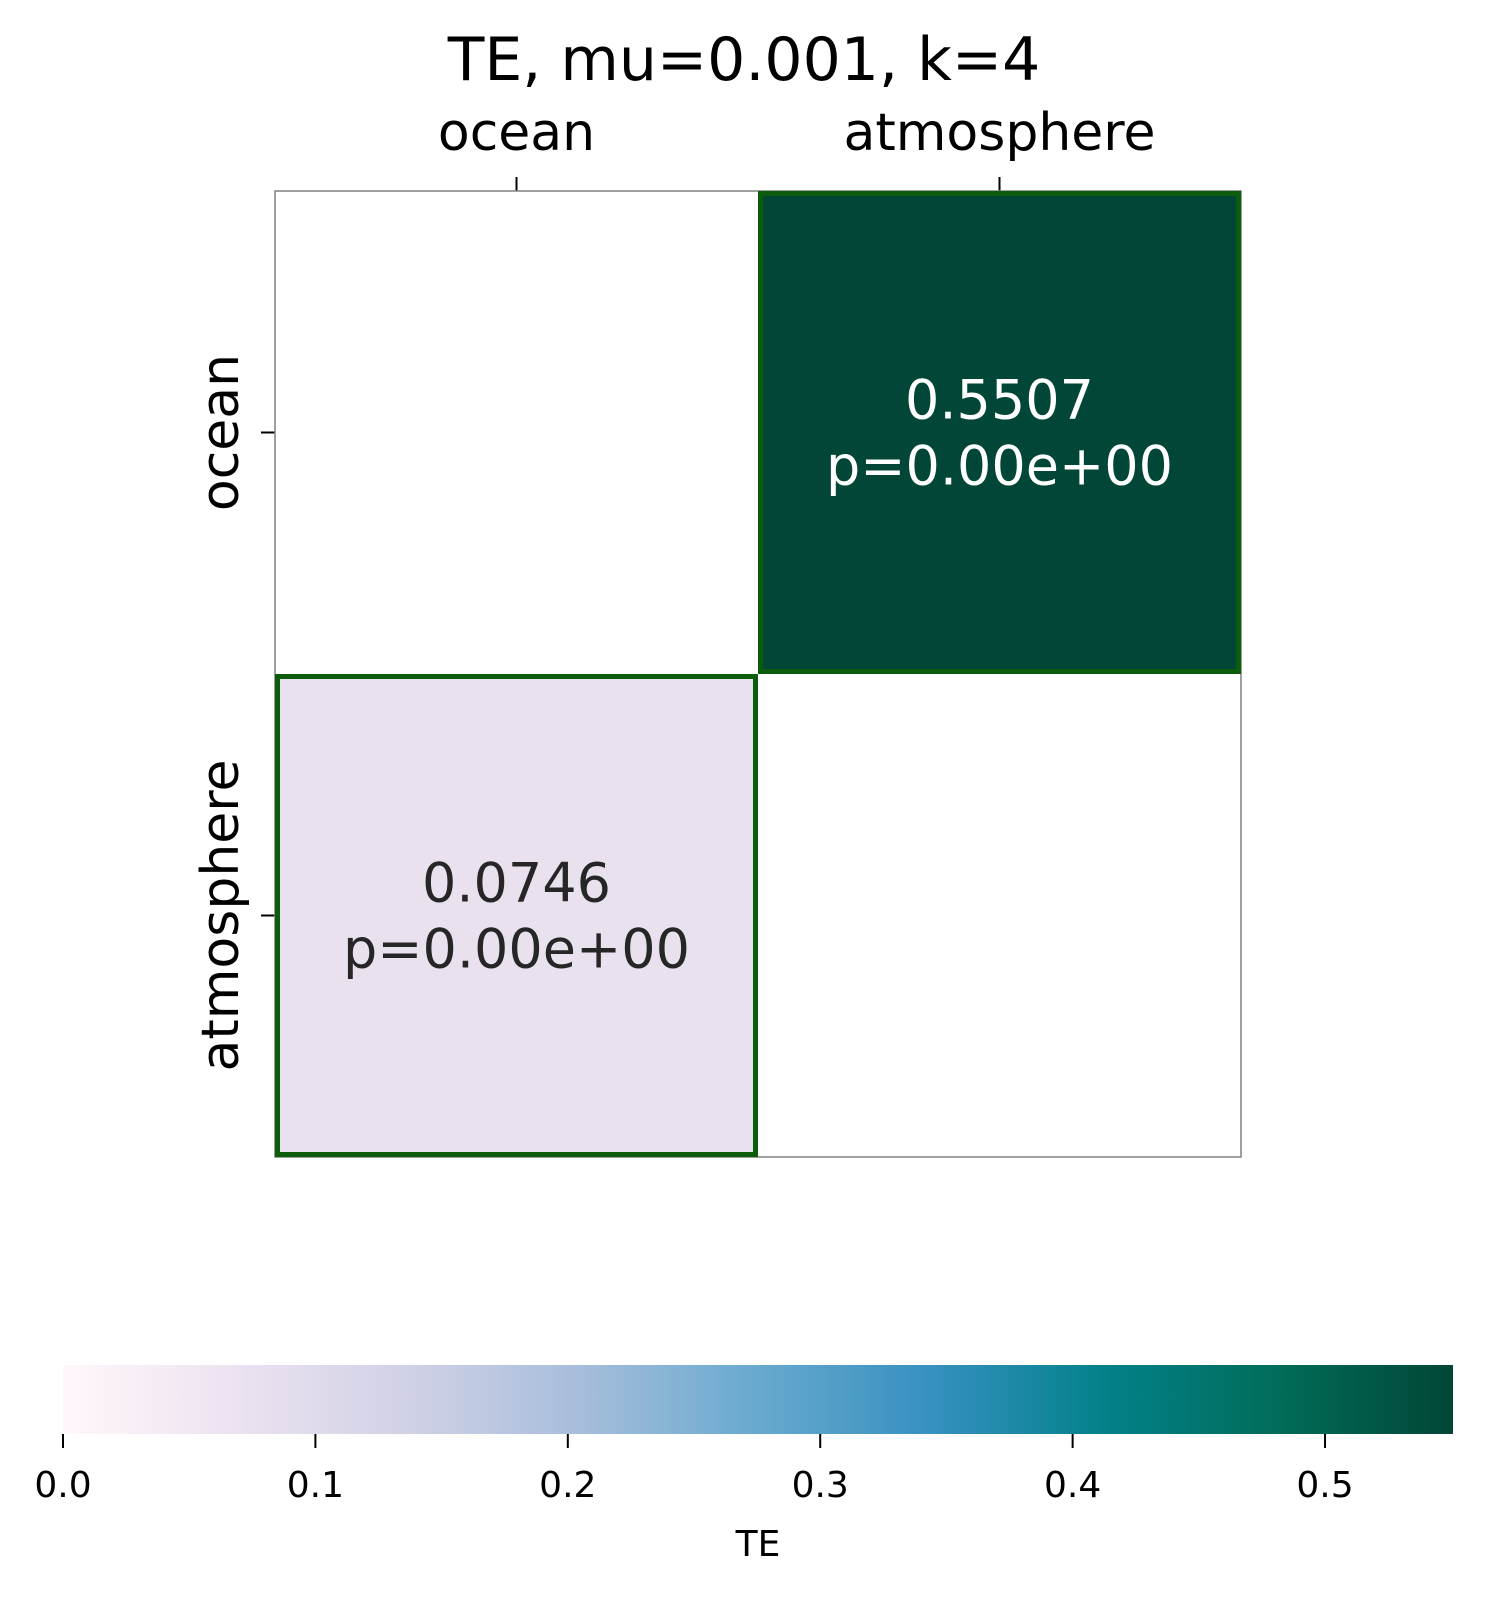 This screenshot has width=1488, height=1600. What do you see at coordinates (516, 133) in the screenshot?
I see `x-tick-label-ocean: ocean` at bounding box center [516, 133].